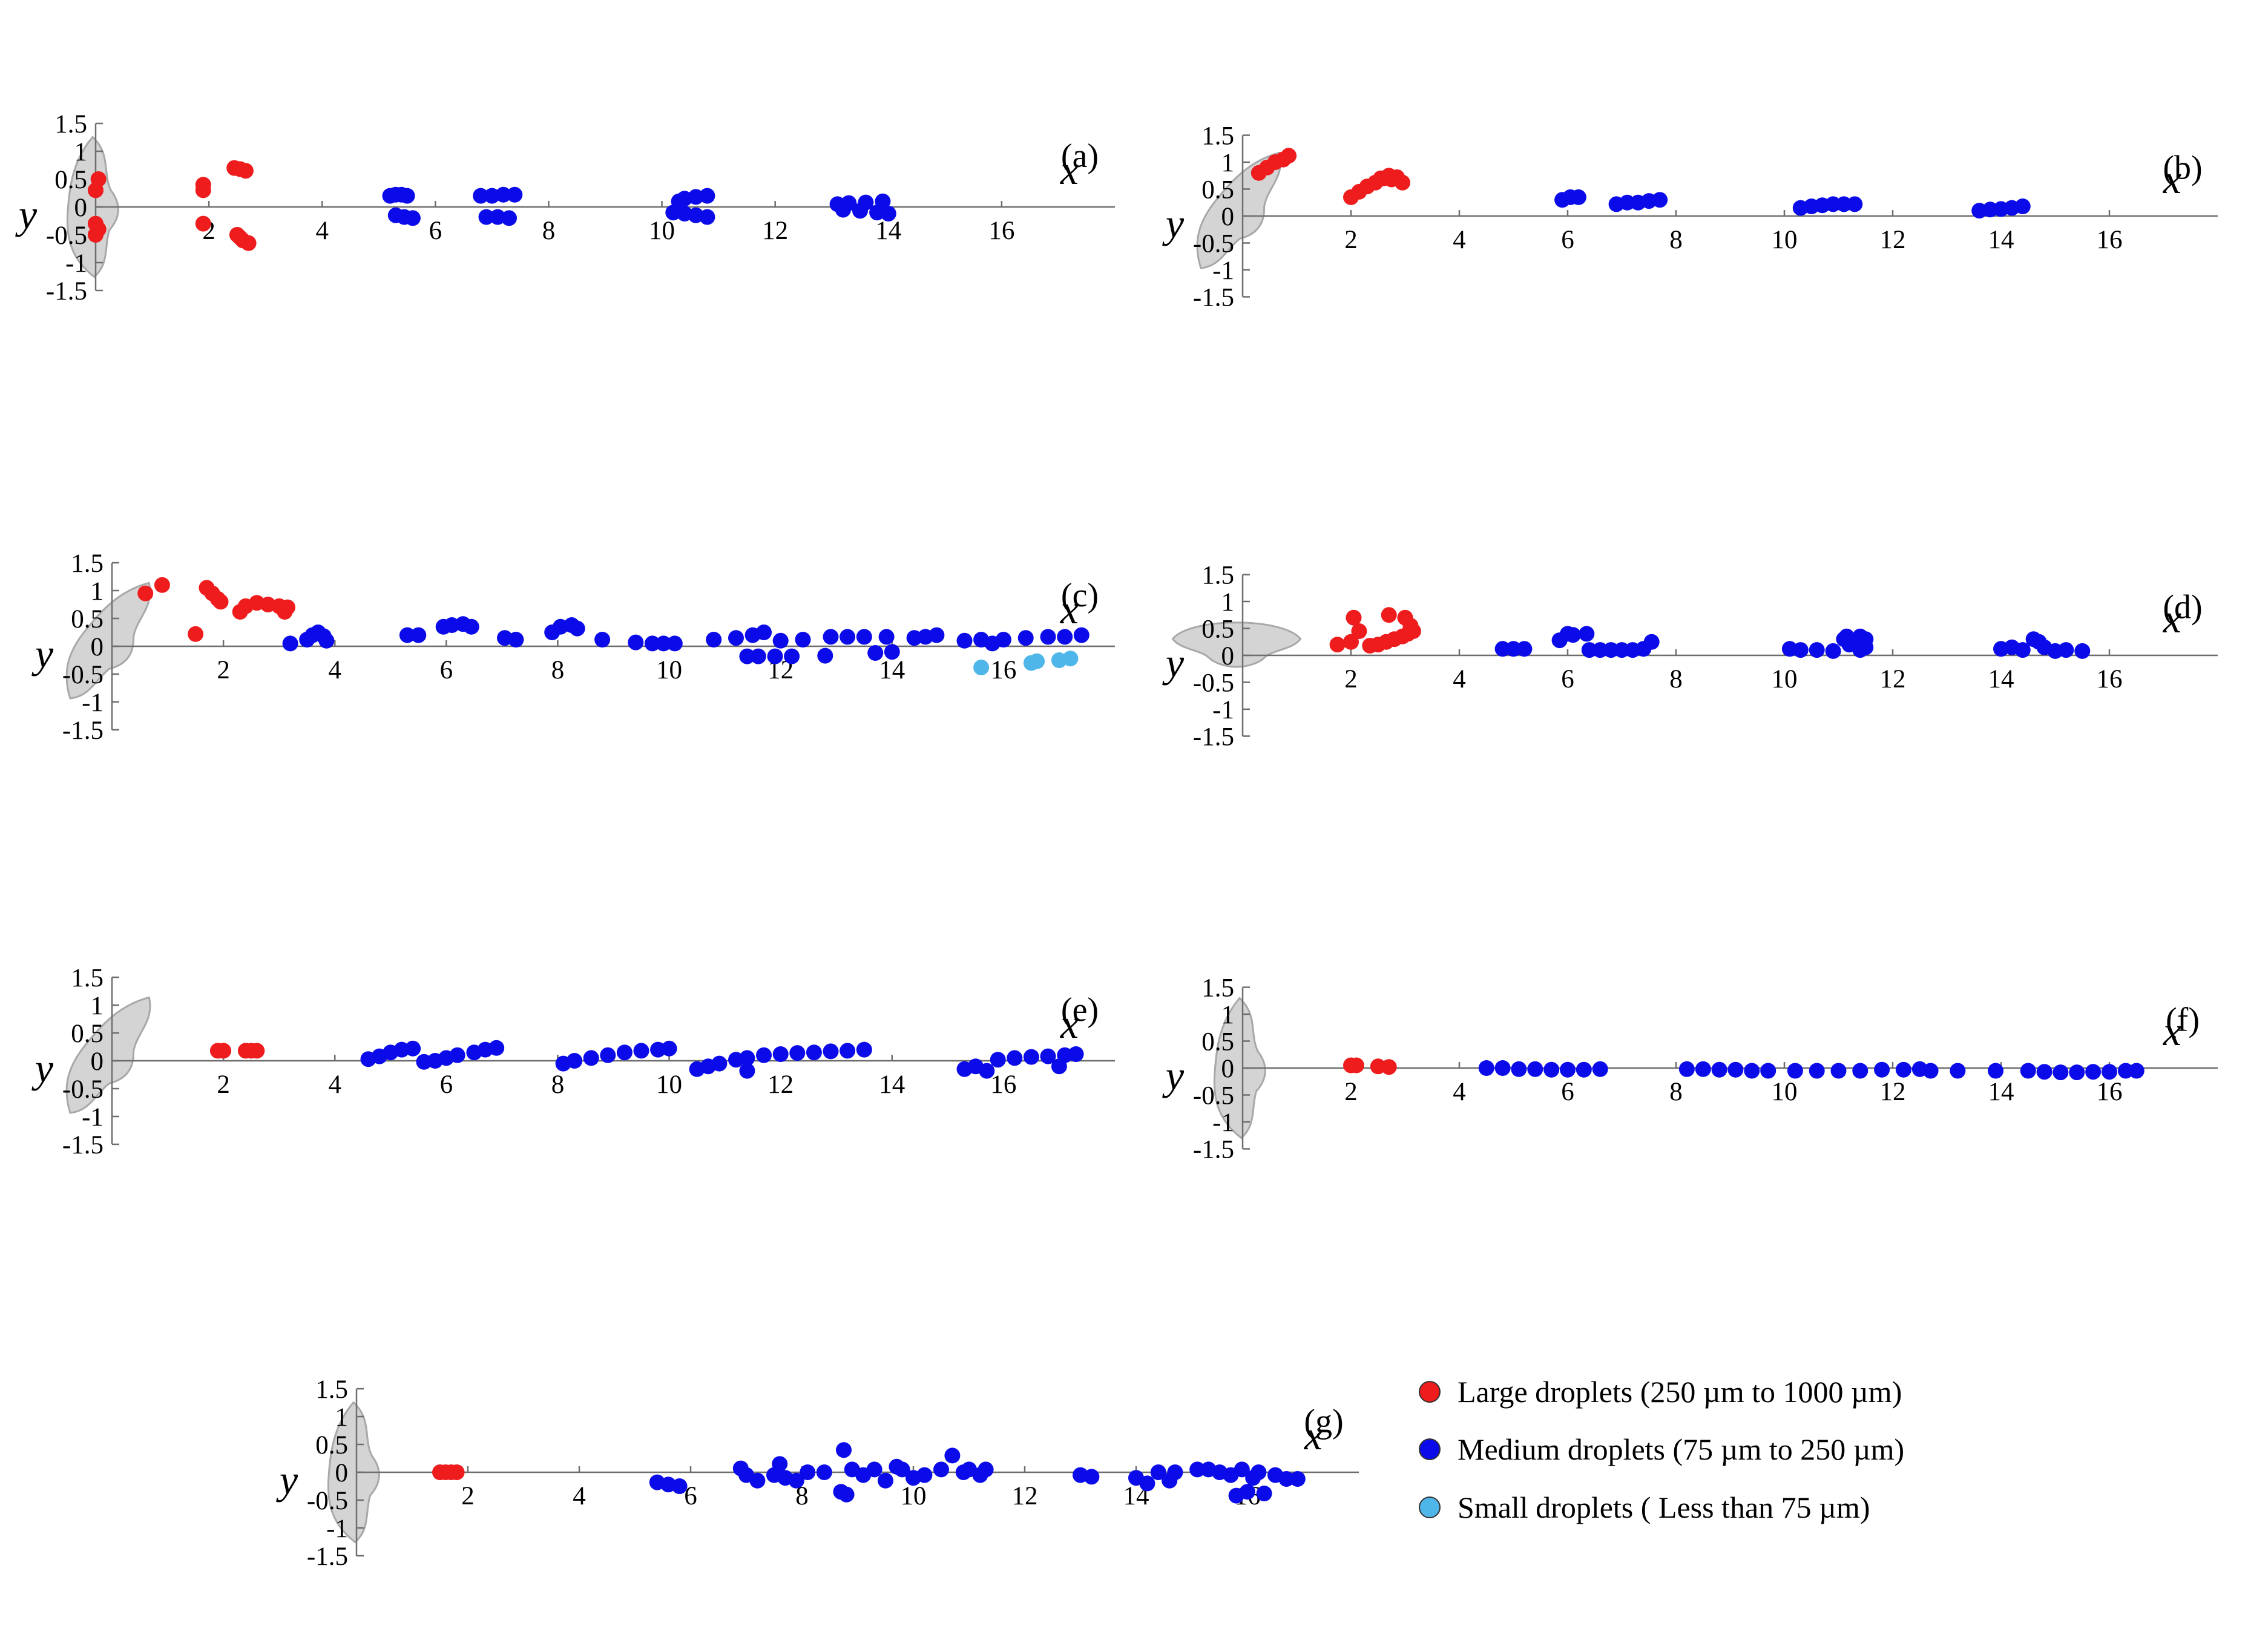 Image resolution: width=2248 pixels, height=1652 pixels. I want to click on series-small, so click(1026, 663).